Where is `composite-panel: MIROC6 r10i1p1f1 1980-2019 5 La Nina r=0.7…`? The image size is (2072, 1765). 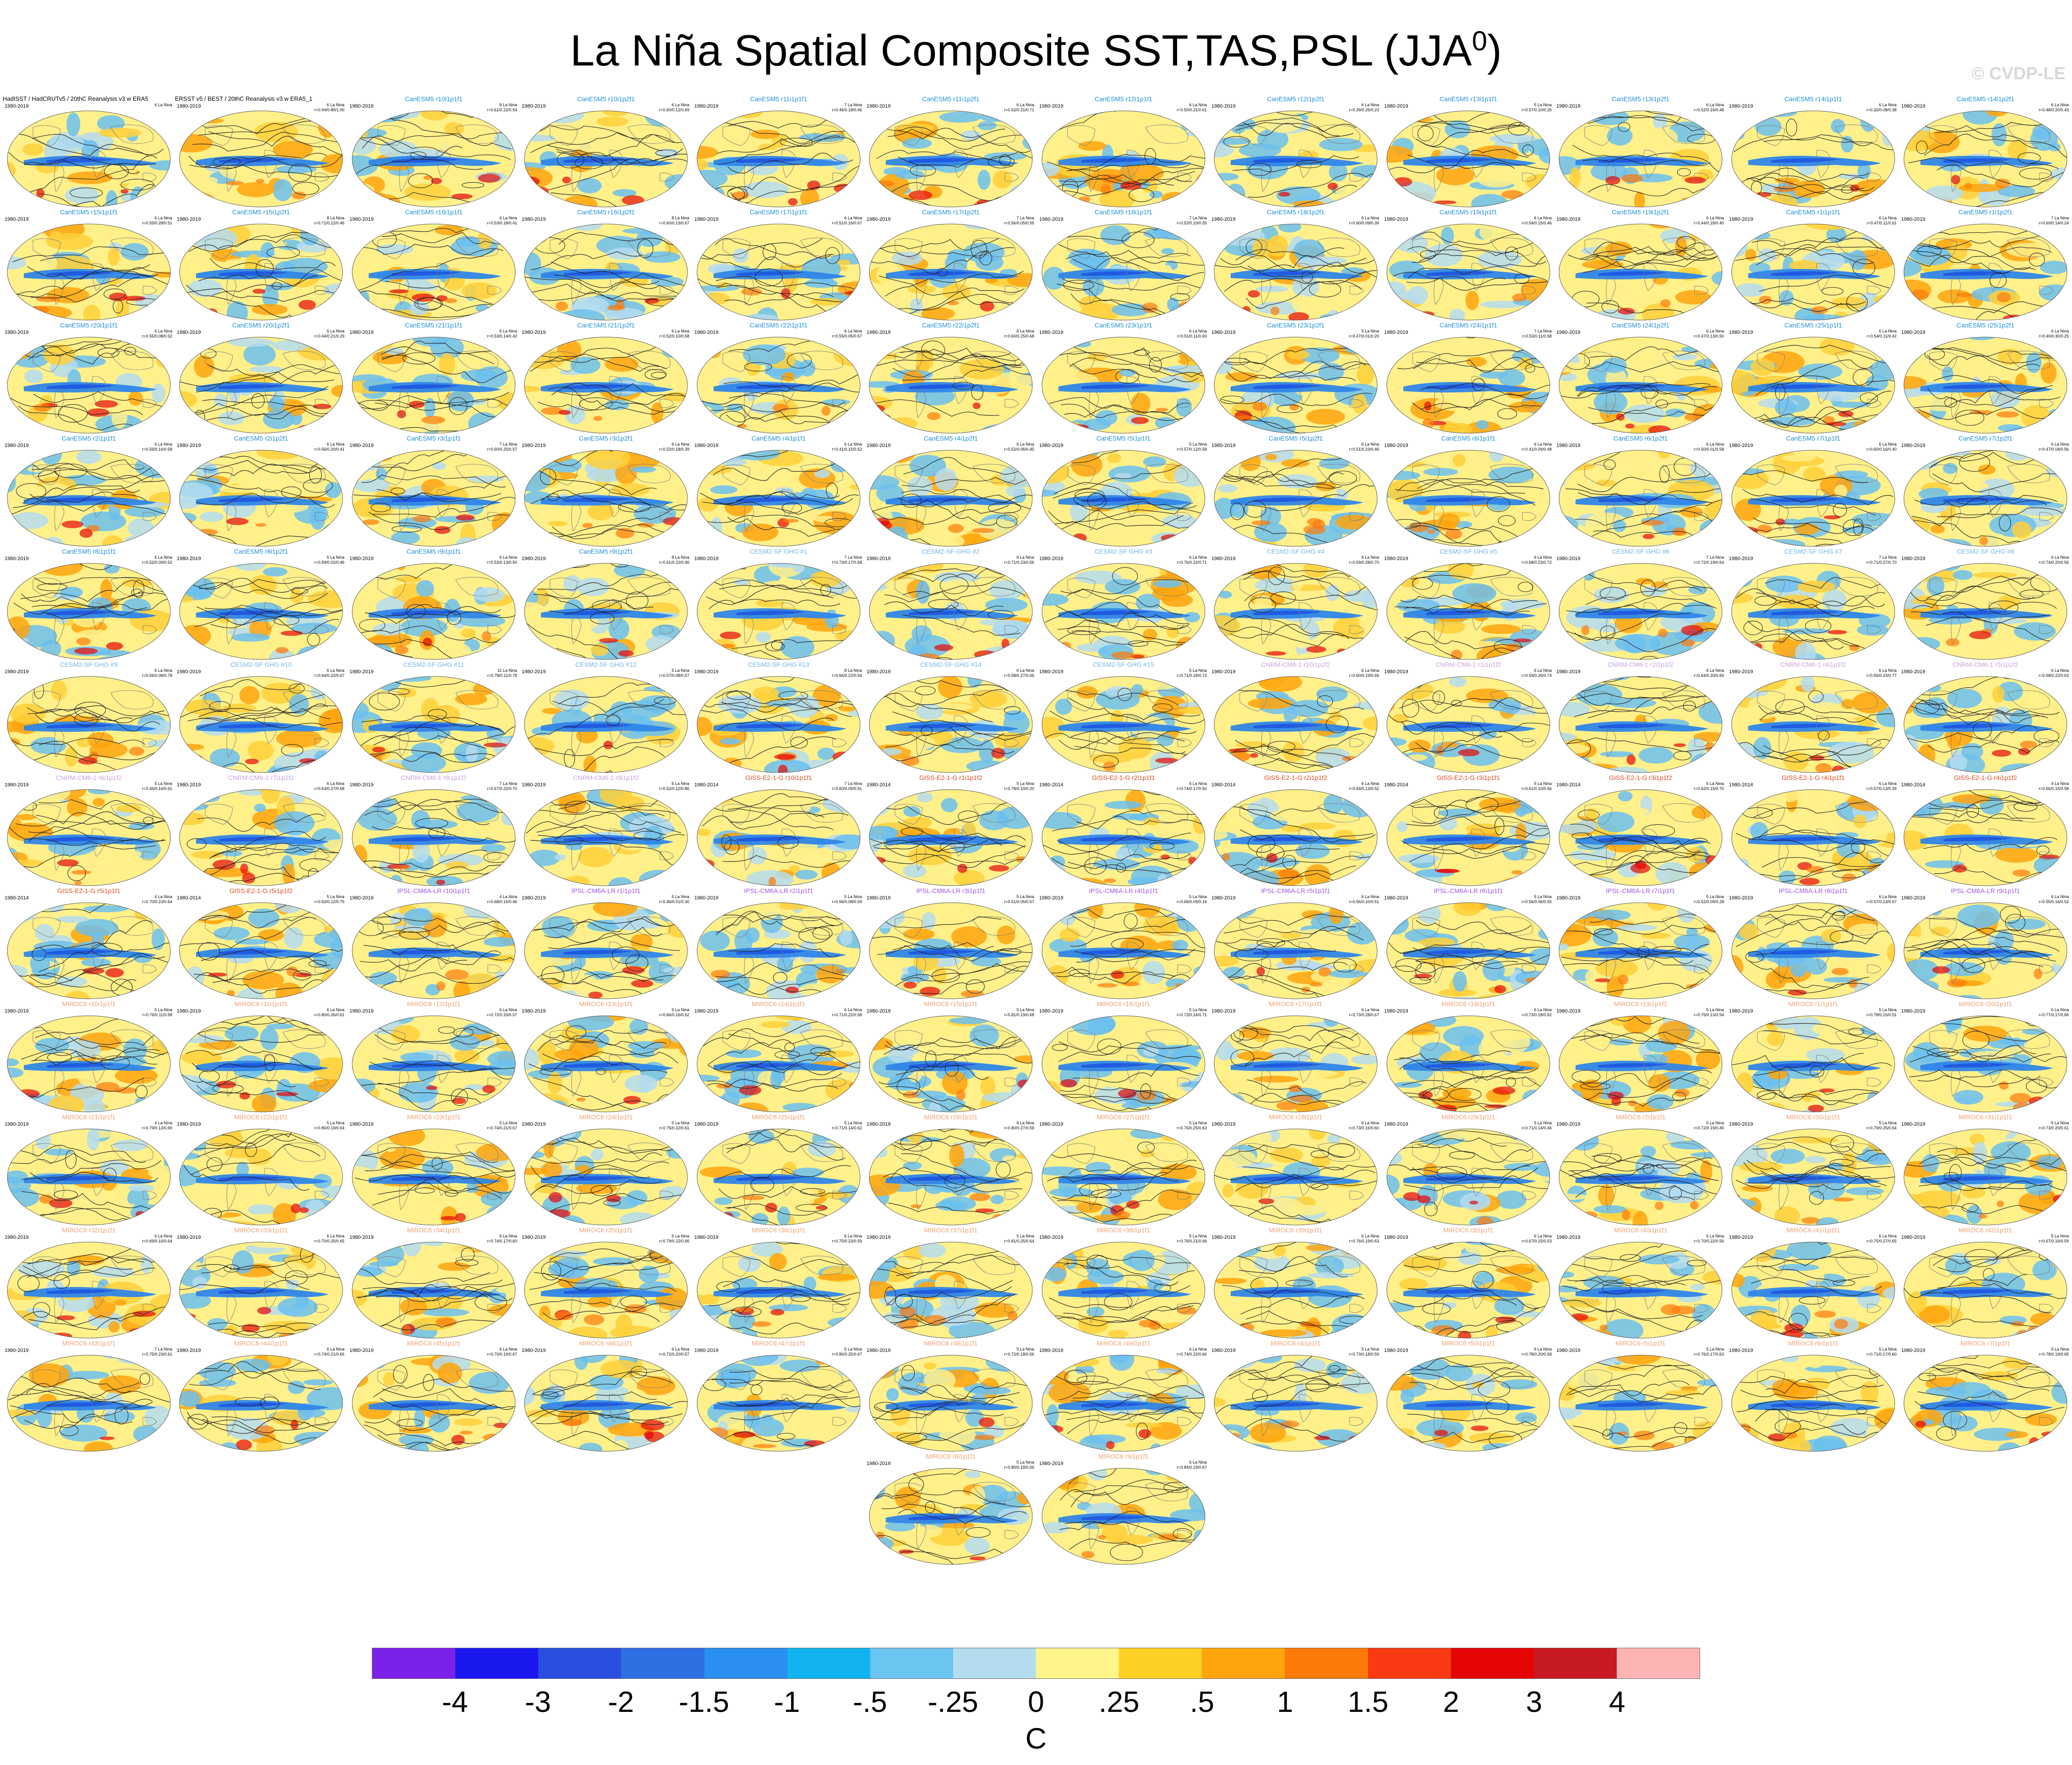
composite-panel: MIROC6 r10i1p1f1 1980-2019 5 La Nina r=0.7… is located at coordinates (89, 1057).